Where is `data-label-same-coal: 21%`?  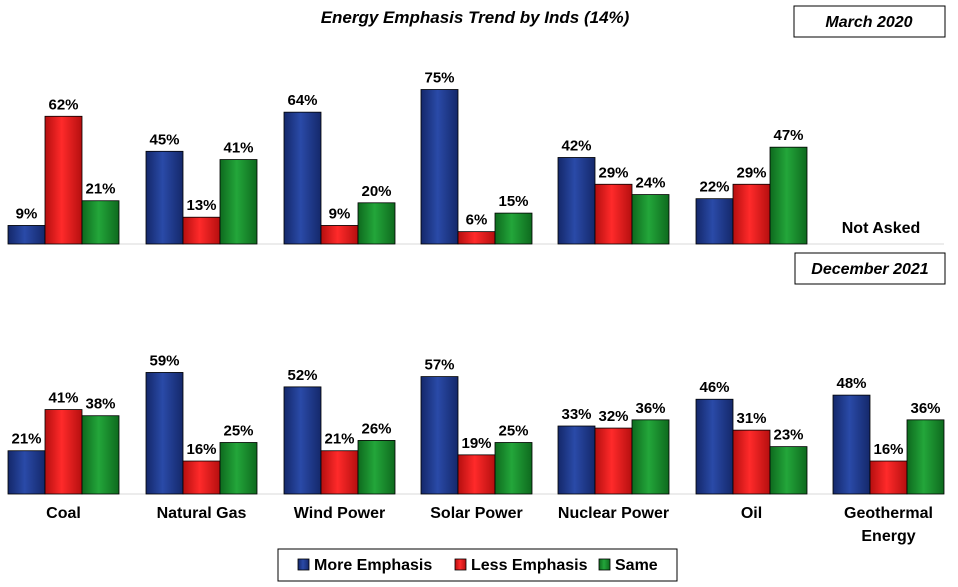
data-label-same-coal: 21% is located at coordinates (100, 189).